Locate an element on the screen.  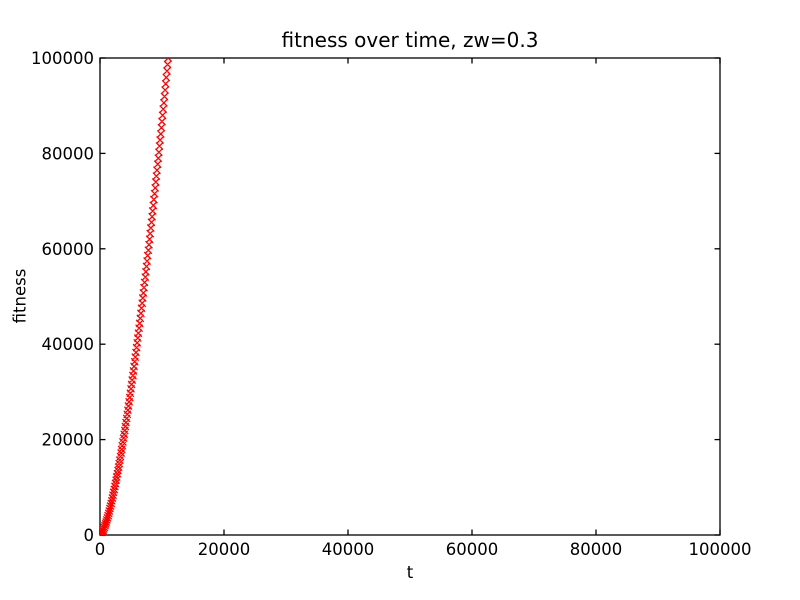
y-tick-label: 0 is located at coordinates (89, 535).